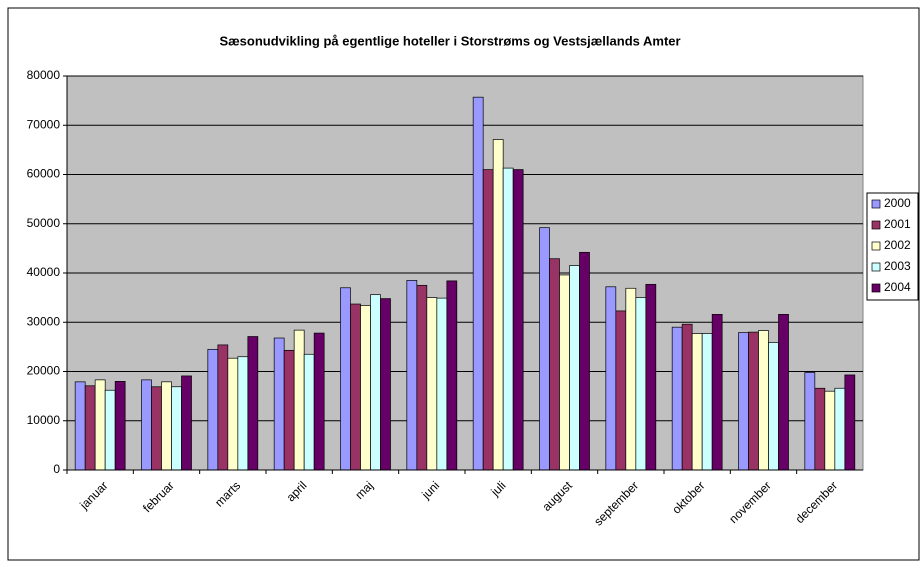 Image resolution: width=921 pixels, height=566 pixels. Describe the element at coordinates (897, 287) in the screenshot. I see `legend-label: 2004` at that location.